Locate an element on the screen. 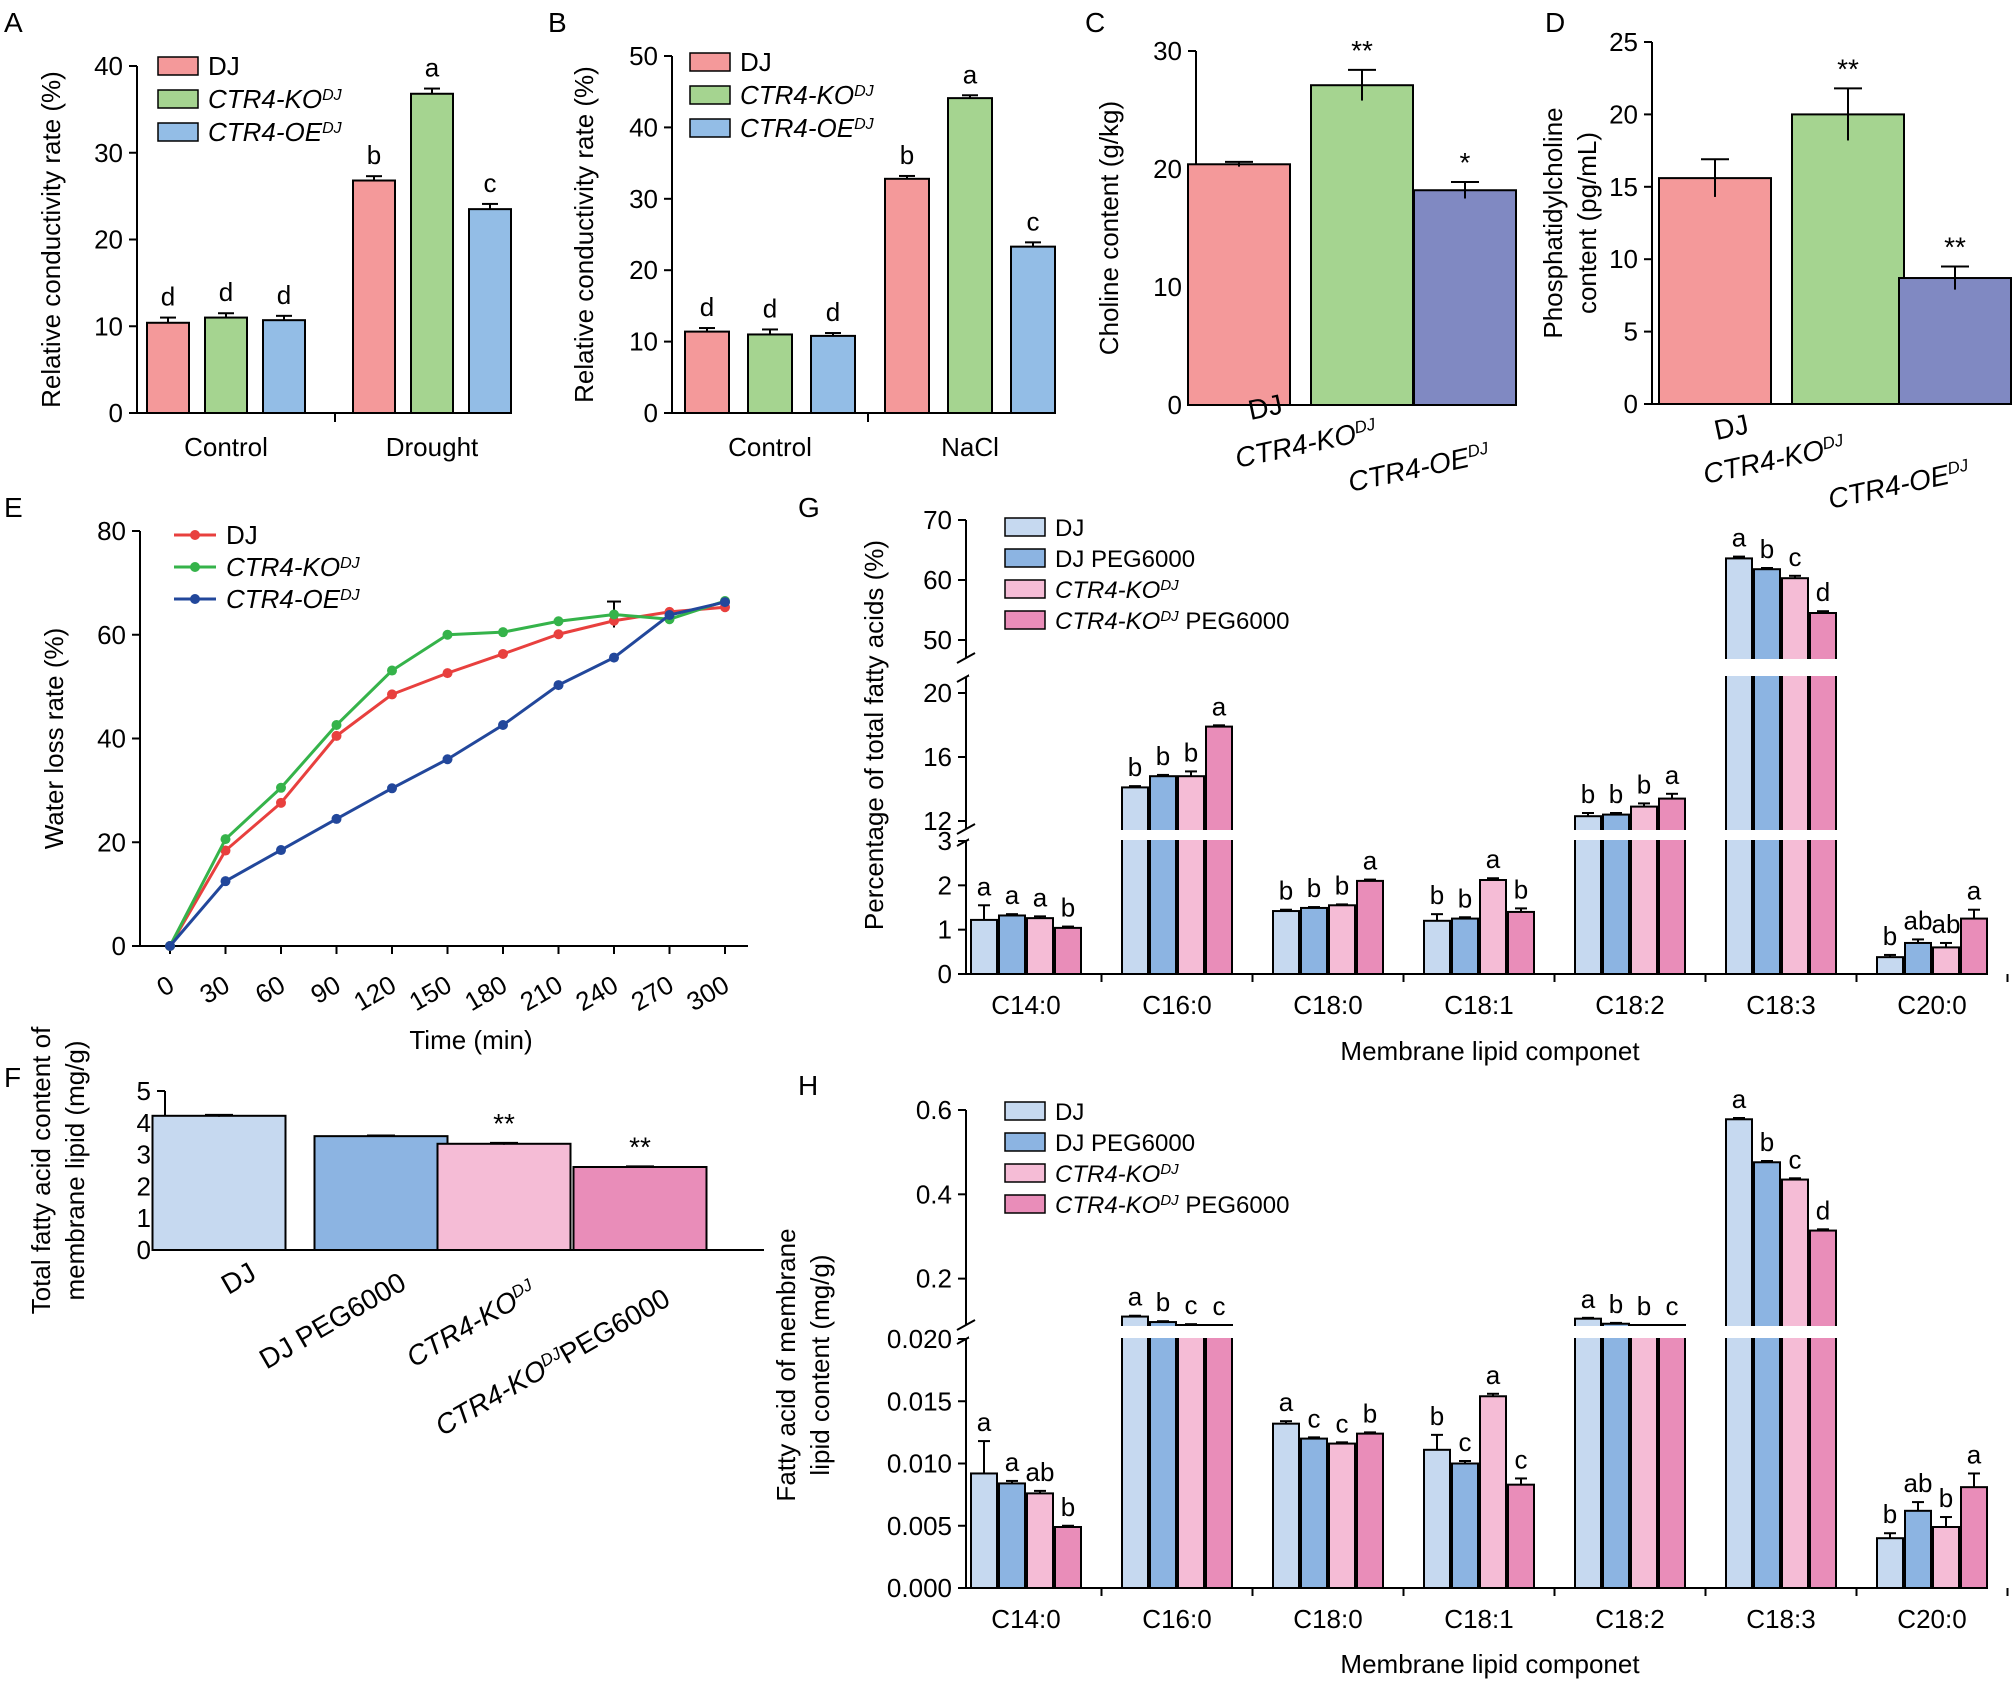 The height and width of the screenshot is (1690, 2014). y-axis-title: membrane lipid (mg/g) is located at coordinates (75, 1170).